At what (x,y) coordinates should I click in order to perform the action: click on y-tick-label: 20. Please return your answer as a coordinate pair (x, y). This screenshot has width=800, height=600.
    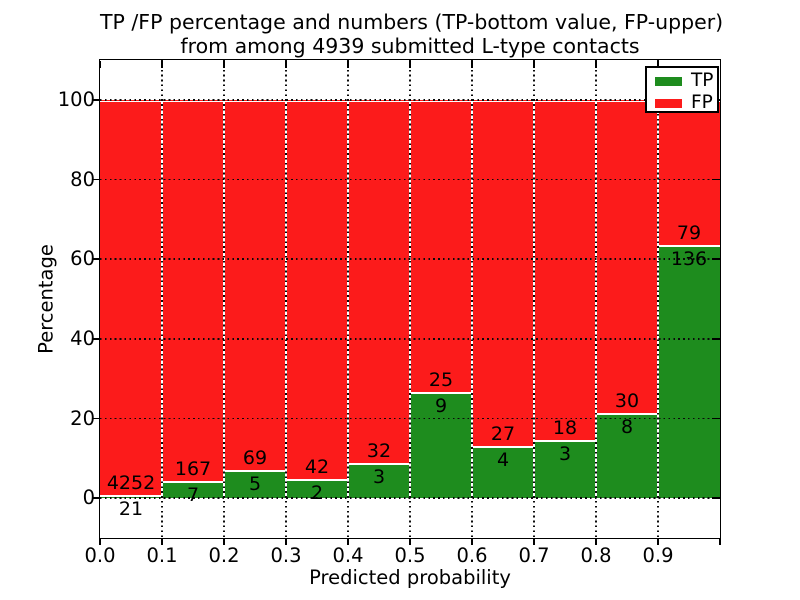
    Looking at the image, I should click on (82, 418).